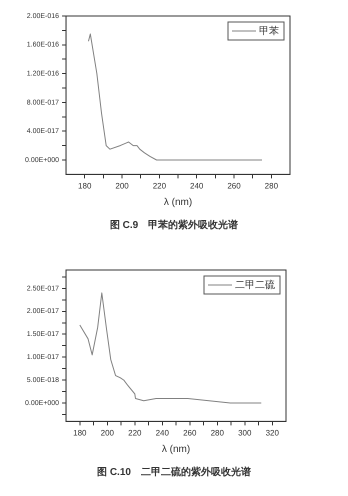 This screenshot has height=496, width=348. What do you see at coordinates (174, 225) in the screenshot?
I see `text: 图 C.9 甲苯的紫外吸收光谱` at bounding box center [174, 225].